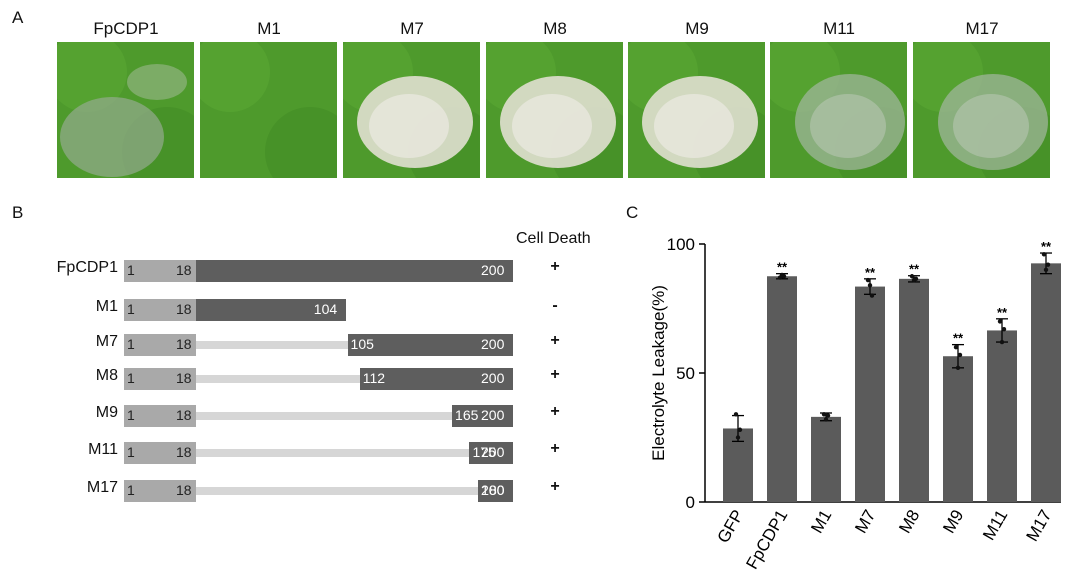 Image resolution: width=1080 pixels, height=584 pixels. What do you see at coordinates (995, 525) in the screenshot?
I see `x-tick-label: M11` at bounding box center [995, 525].